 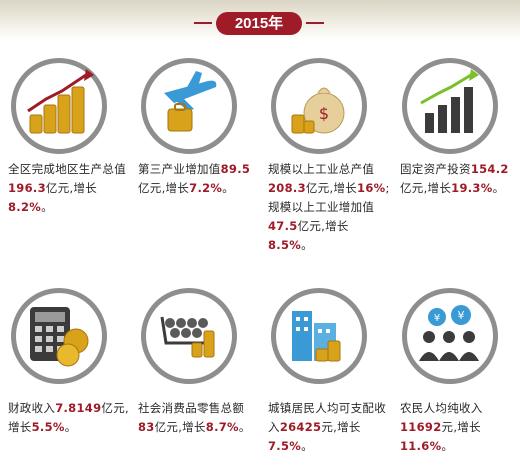 What do you see at coordinates (454, 178) in the screenshot?
I see `stat-text-investment: 固定资产投资154.2亿元,增长19.3%。` at bounding box center [454, 178].